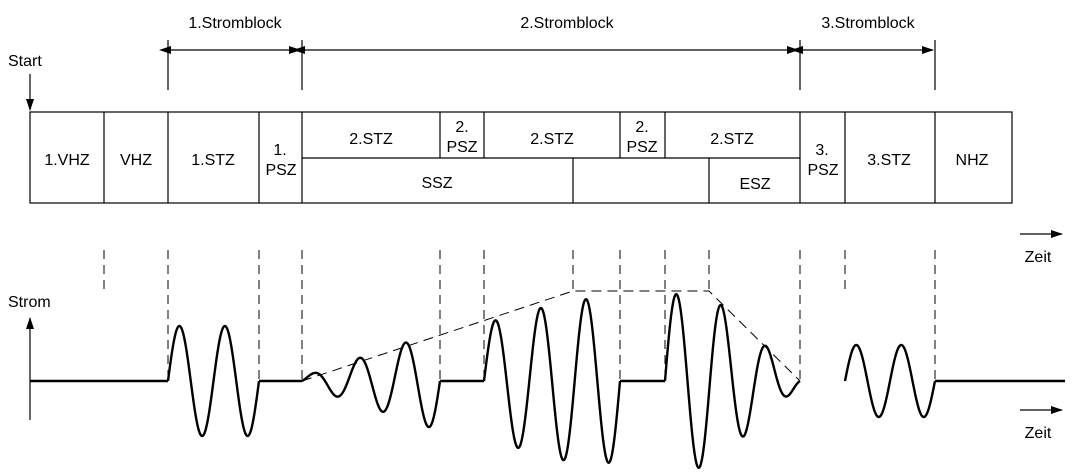 This screenshot has width=1079, height=475. I want to click on time-label-bottom: Zeit, so click(1038, 433).